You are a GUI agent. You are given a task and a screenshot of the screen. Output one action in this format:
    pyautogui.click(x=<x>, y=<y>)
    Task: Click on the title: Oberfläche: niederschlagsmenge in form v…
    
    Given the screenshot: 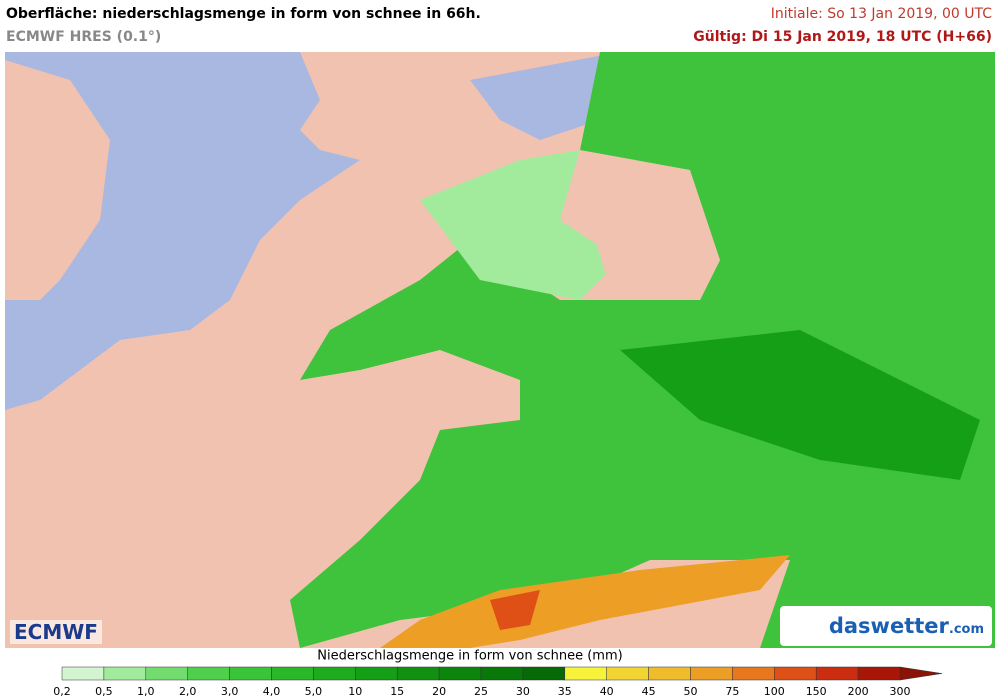 What is the action you would take?
    pyautogui.click(x=243, y=14)
    